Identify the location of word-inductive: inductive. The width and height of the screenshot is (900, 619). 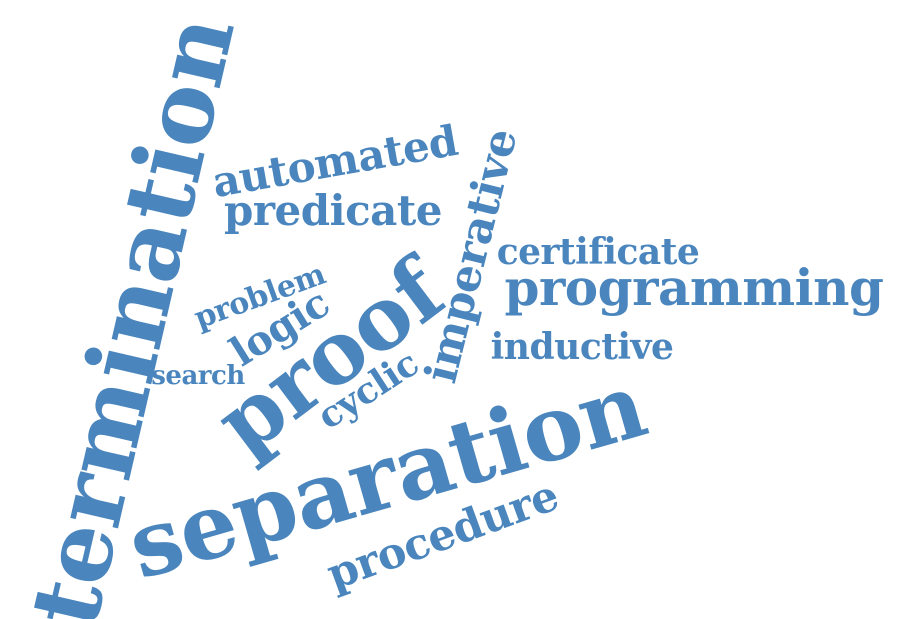
(582, 347).